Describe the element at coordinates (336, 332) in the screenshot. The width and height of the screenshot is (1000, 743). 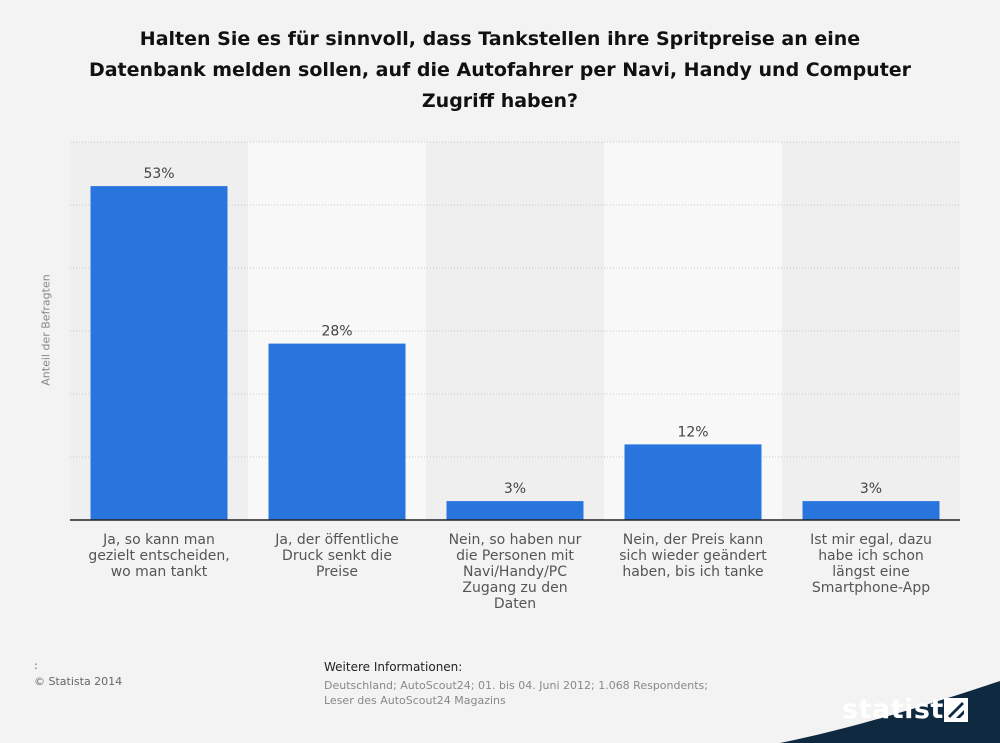
I see `bar-value-label: 28%` at that location.